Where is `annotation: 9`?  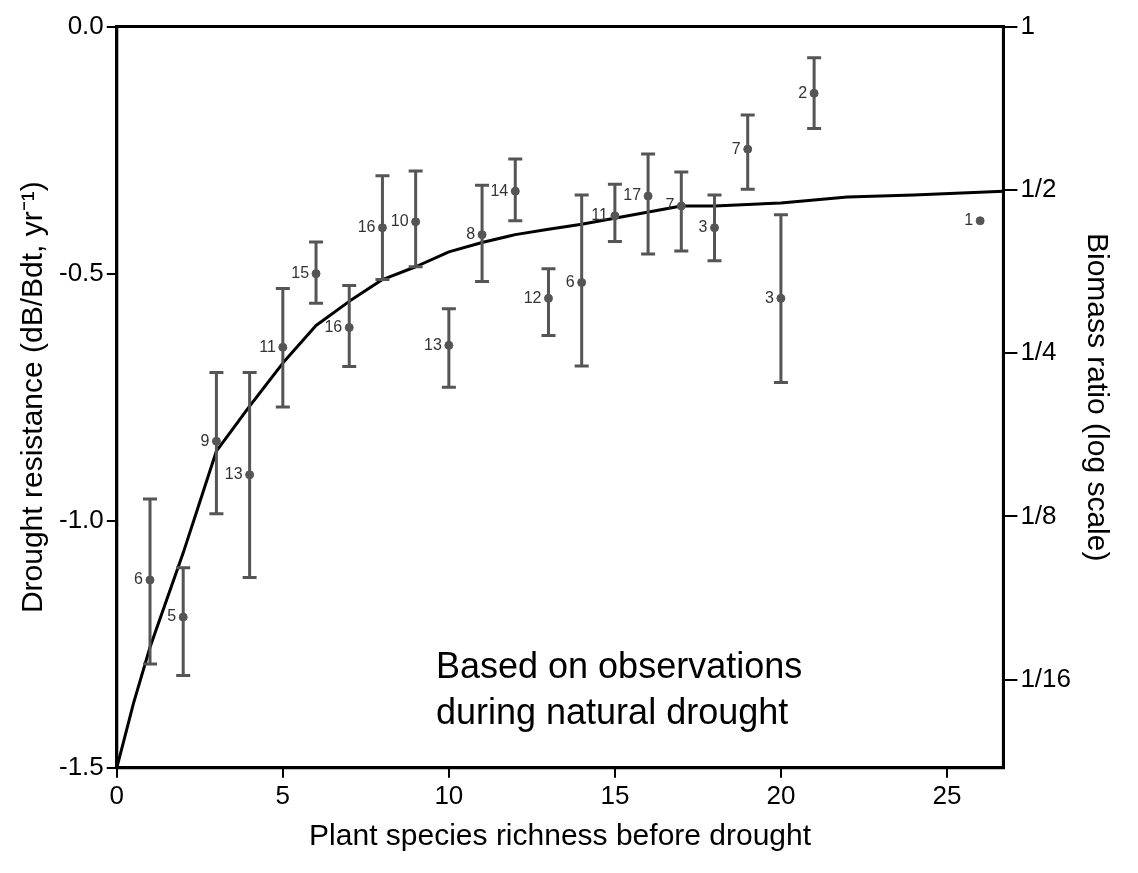 annotation: 9 is located at coordinates (205, 440).